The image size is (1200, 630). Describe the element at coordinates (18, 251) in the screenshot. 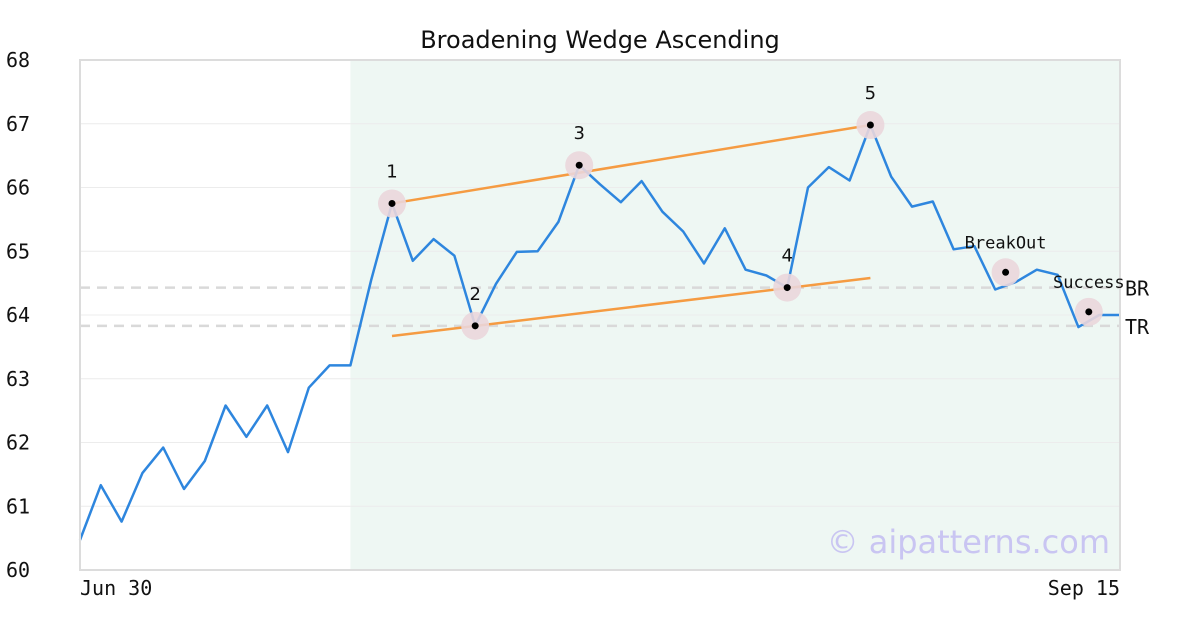

I see `y-tick-label: 65` at that location.